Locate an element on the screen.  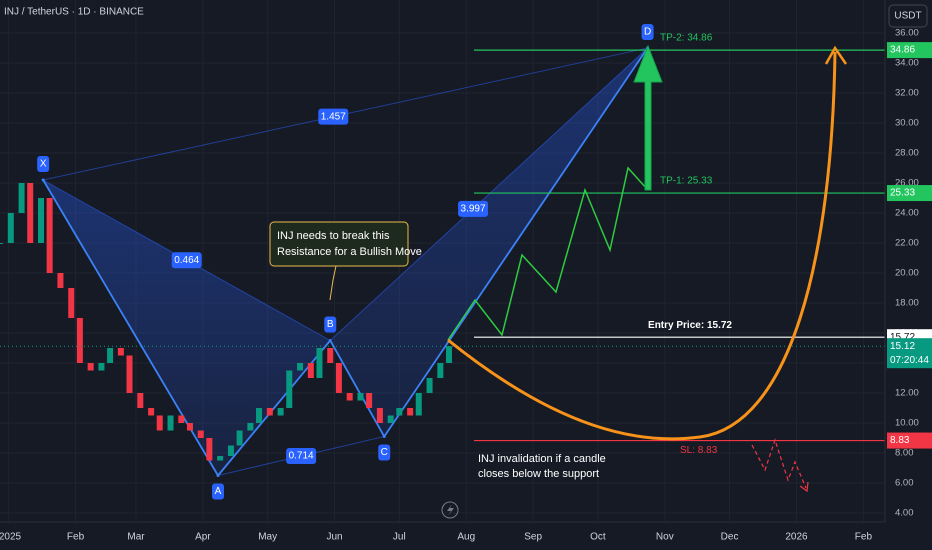
annotation: INJ invalidation if a candle is located at coordinates (542, 459).